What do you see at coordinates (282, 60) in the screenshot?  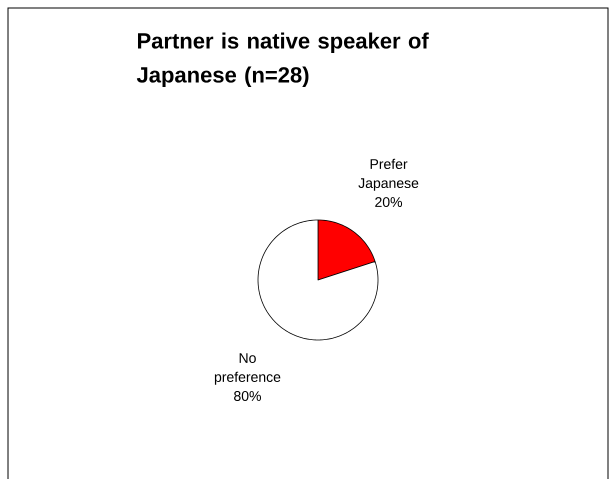 I see `chart-title: Partner is native speaker of Japanese (n=28)` at bounding box center [282, 60].